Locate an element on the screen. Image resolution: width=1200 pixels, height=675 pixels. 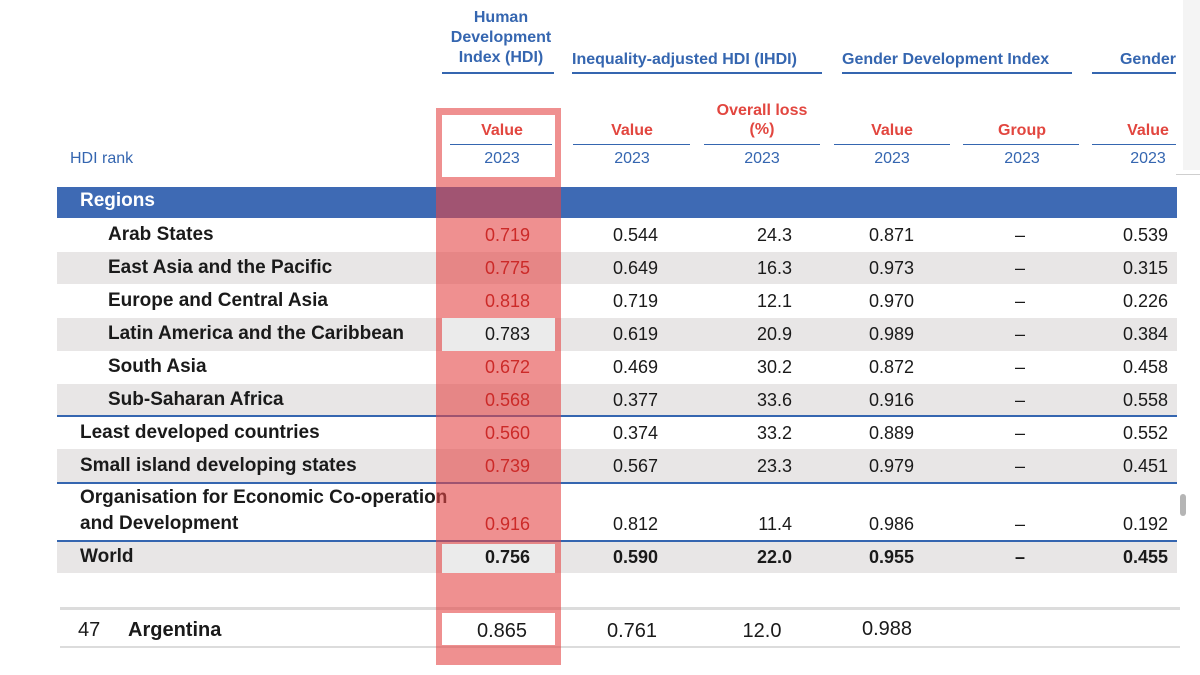
row-label: East Asia and the Pacific is located at coordinates (220, 267).